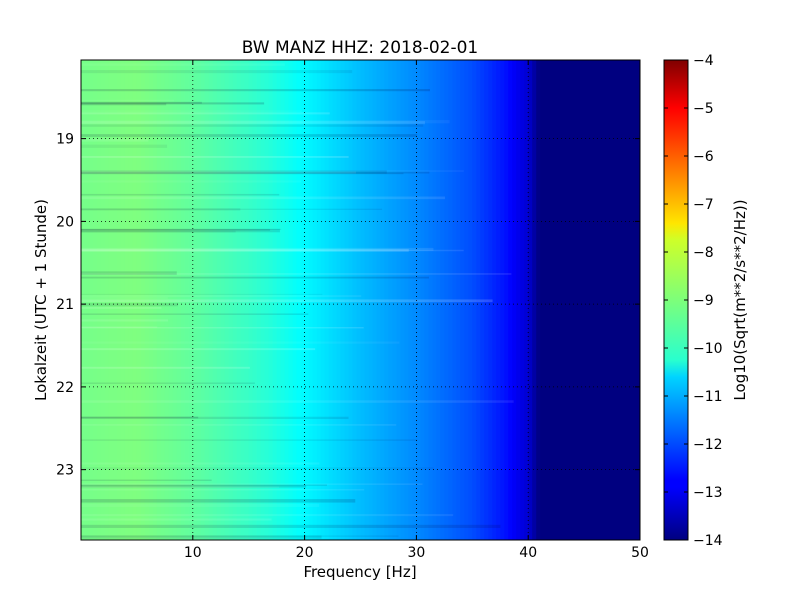 Image resolution: width=800 pixels, height=600 pixels. I want to click on x-tick-label: 30, so click(416, 553).